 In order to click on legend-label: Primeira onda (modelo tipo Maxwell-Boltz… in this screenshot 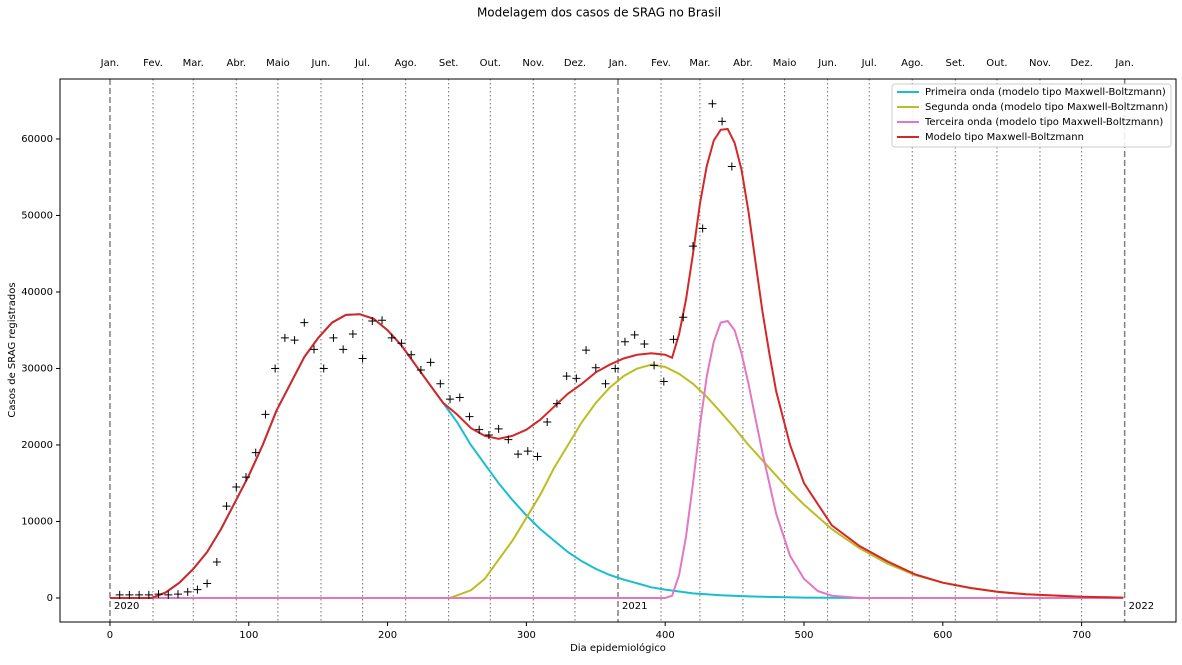, I will do `click(1045, 92)`.